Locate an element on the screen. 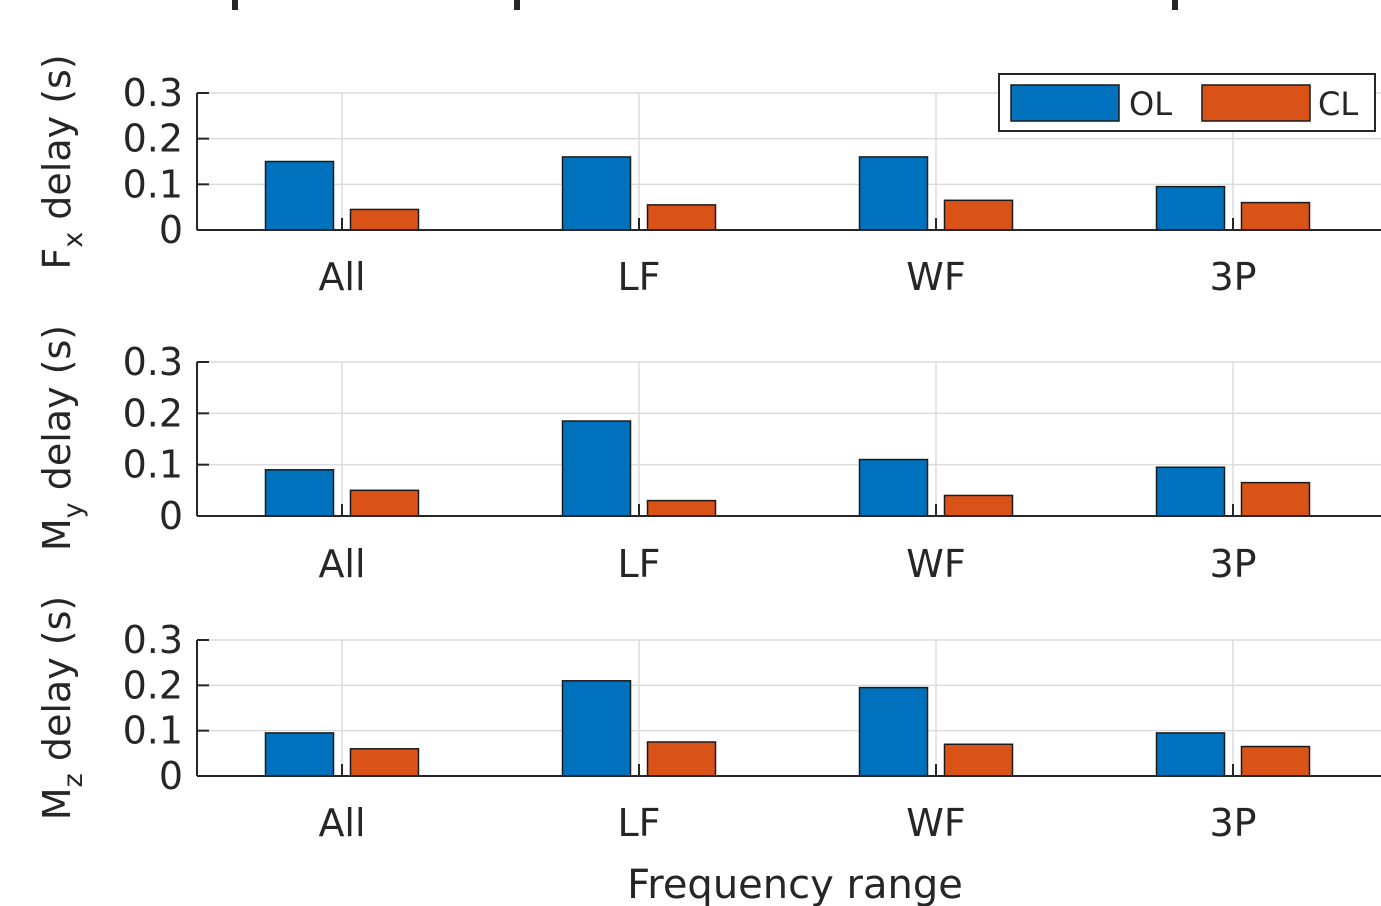 This screenshot has width=1381, height=906. cropped-header-marks is located at coordinates (705, 5).